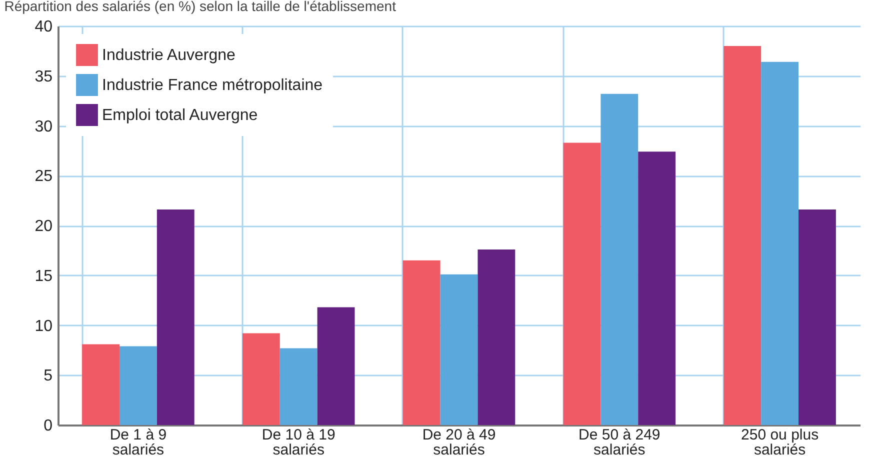 The width and height of the screenshot is (874, 461). I want to click on legend-label: Industrie Auvergne, so click(169, 55).